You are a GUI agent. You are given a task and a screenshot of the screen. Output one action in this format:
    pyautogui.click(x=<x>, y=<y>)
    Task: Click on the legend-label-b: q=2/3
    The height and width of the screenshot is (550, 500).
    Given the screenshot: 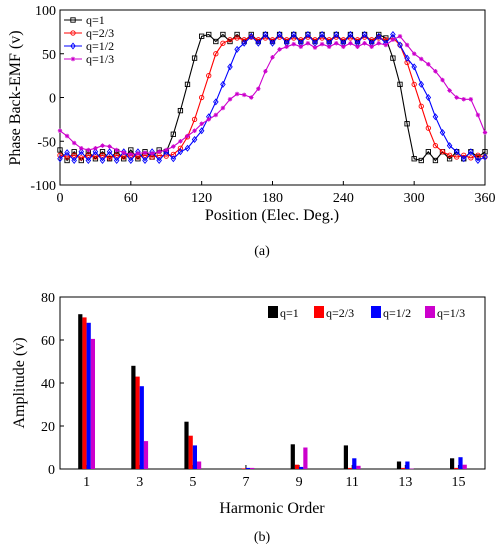 What is the action you would take?
    pyautogui.click(x=340, y=313)
    